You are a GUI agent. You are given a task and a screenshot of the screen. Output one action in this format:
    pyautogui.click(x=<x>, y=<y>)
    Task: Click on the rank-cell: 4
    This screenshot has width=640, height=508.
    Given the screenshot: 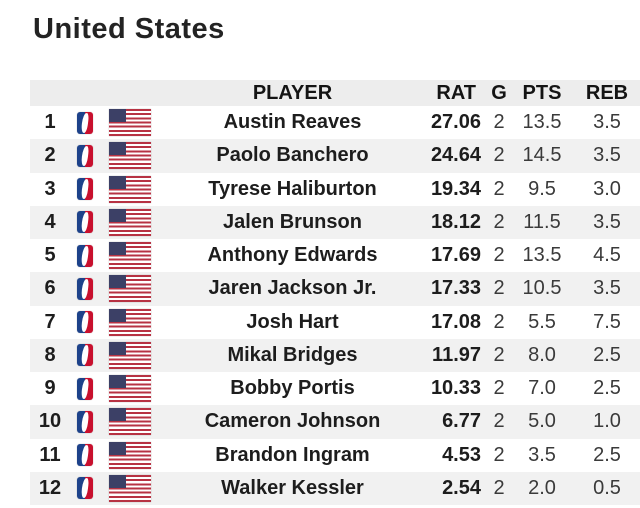 What is the action you would take?
    pyautogui.click(x=50, y=221)
    